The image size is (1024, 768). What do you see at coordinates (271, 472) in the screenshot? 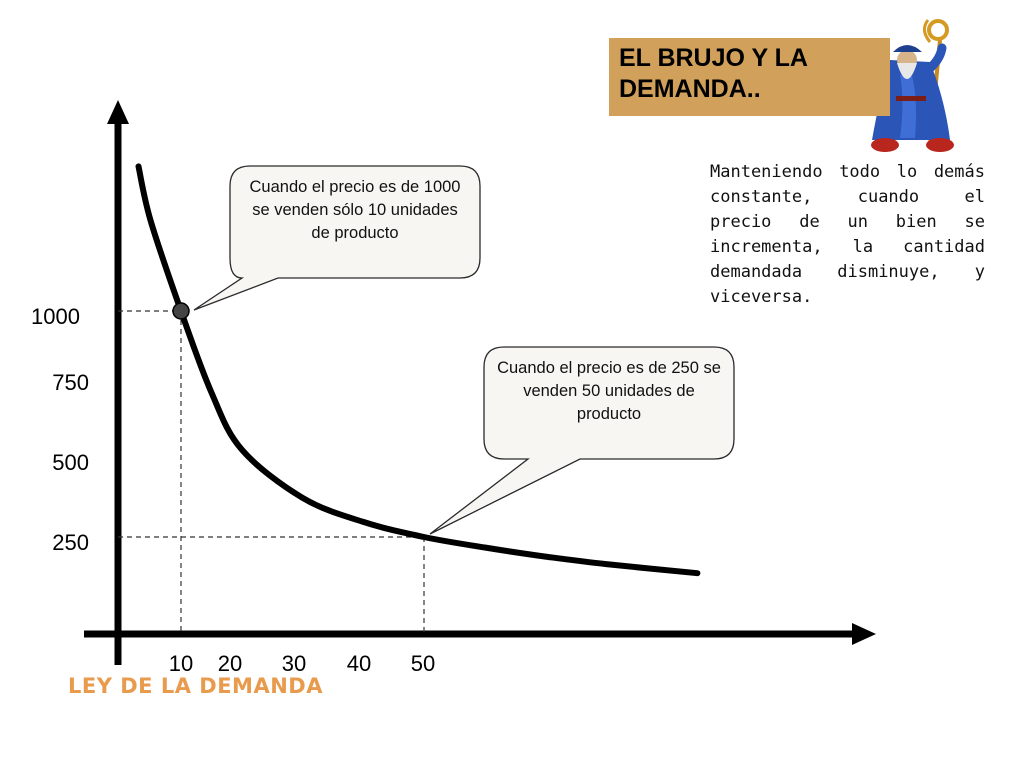
I see `guide-lines` at bounding box center [271, 472].